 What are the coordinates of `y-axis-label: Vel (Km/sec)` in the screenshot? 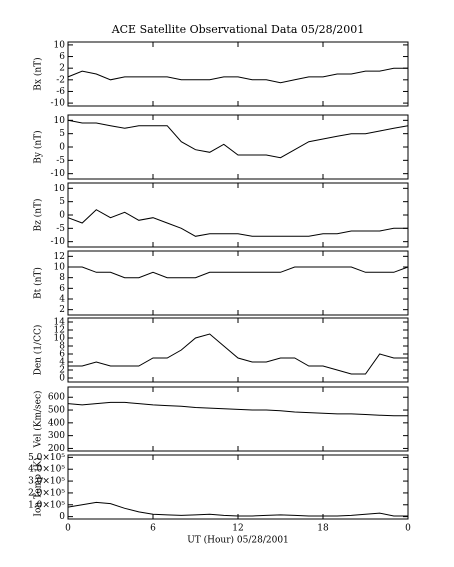 It's located at (38, 419).